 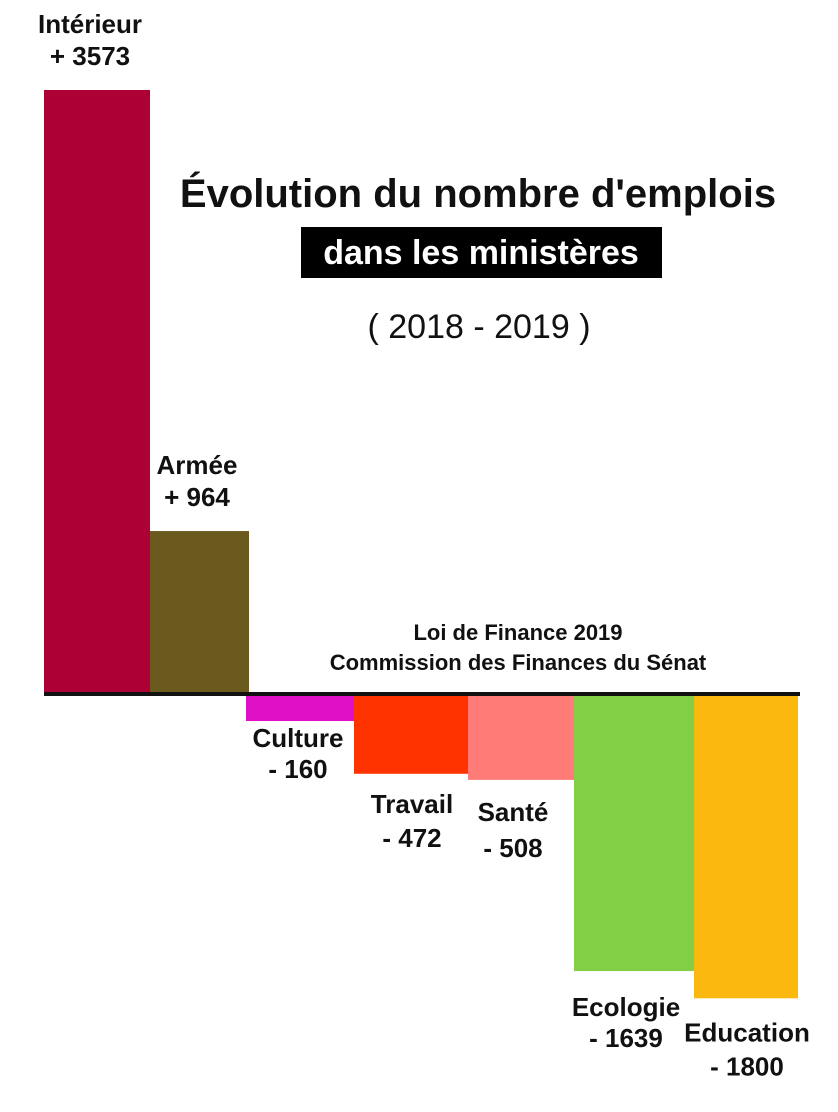 What do you see at coordinates (626, 1007) in the screenshot?
I see `category-label: Ecologie` at bounding box center [626, 1007].